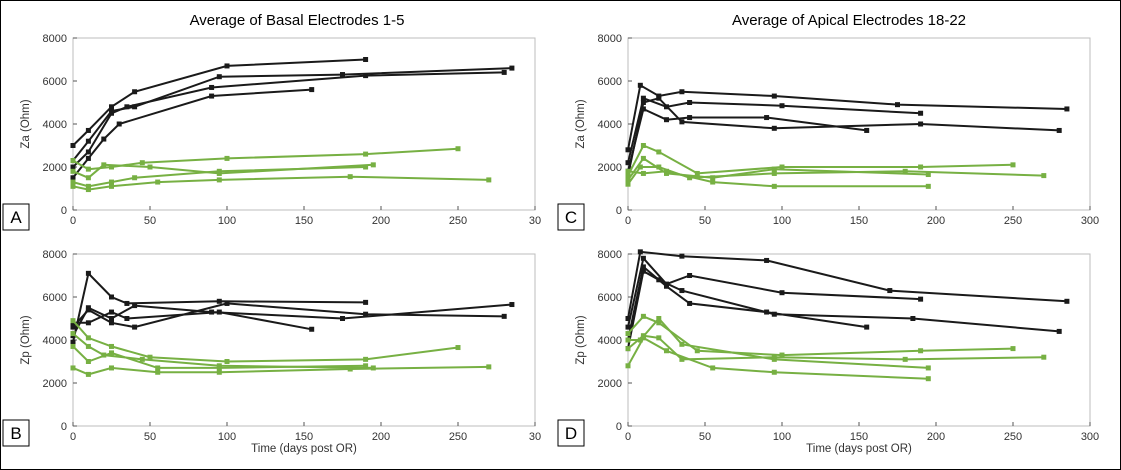 Image resolution: width=1121 pixels, height=470 pixels. I want to click on x-tick-label: 200, so click(381, 221).